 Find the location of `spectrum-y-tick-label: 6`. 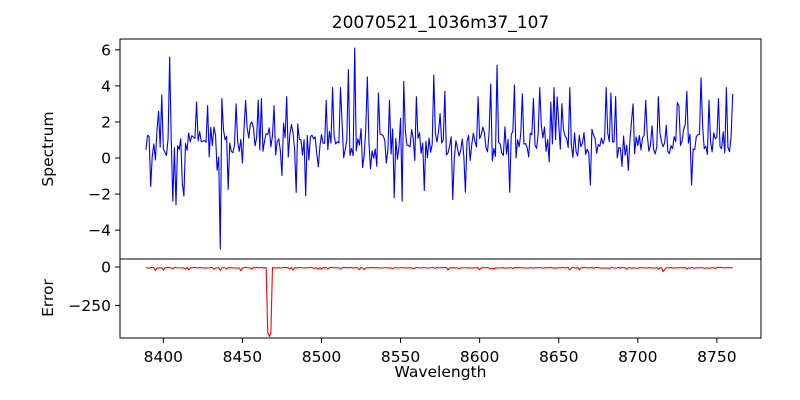

spectrum-y-tick-label: 6 is located at coordinates (106, 50).